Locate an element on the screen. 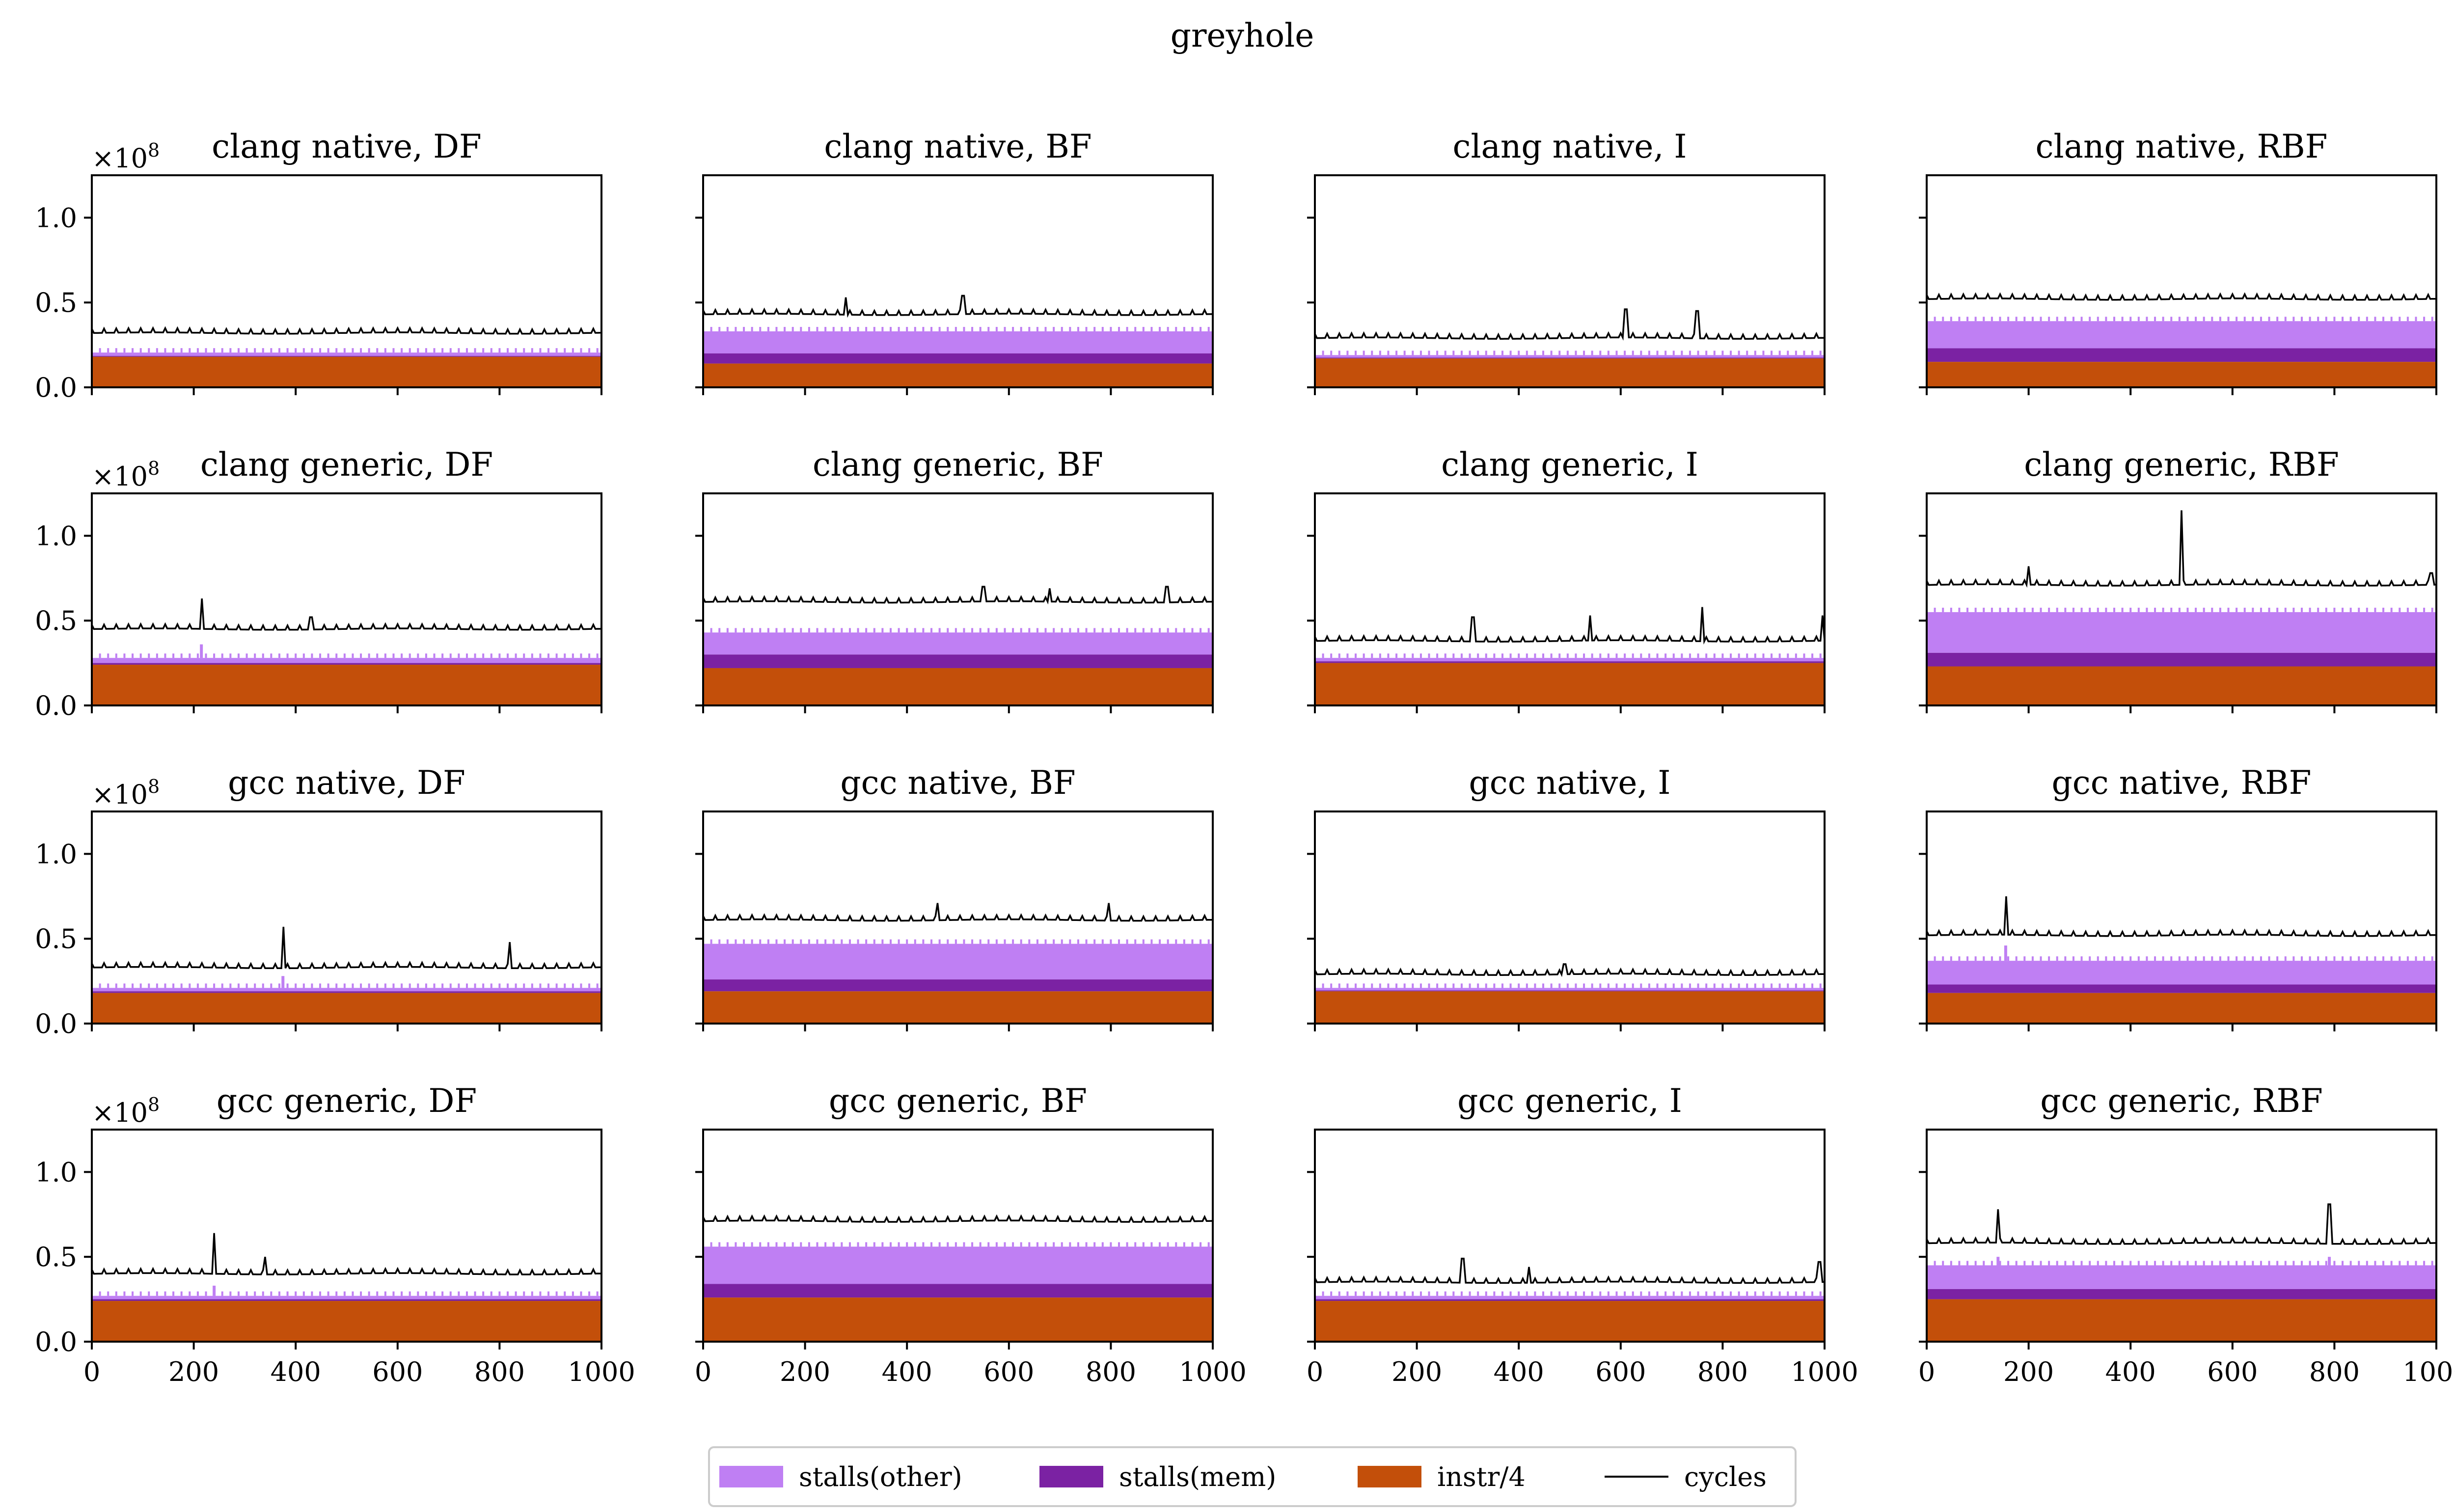  figure-title: greyhole is located at coordinates (1242, 36).